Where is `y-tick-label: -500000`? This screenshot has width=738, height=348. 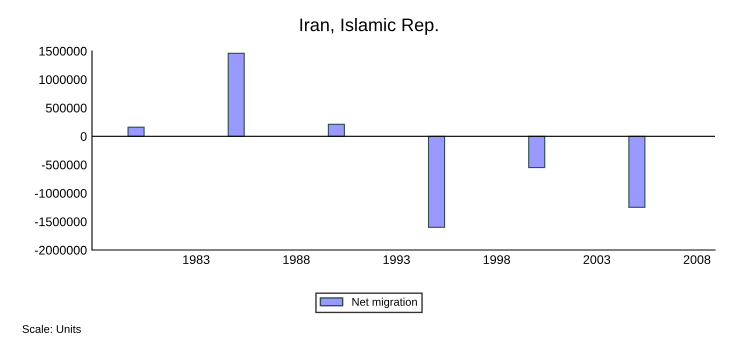 y-tick-label: -500000 is located at coordinates (64, 165).